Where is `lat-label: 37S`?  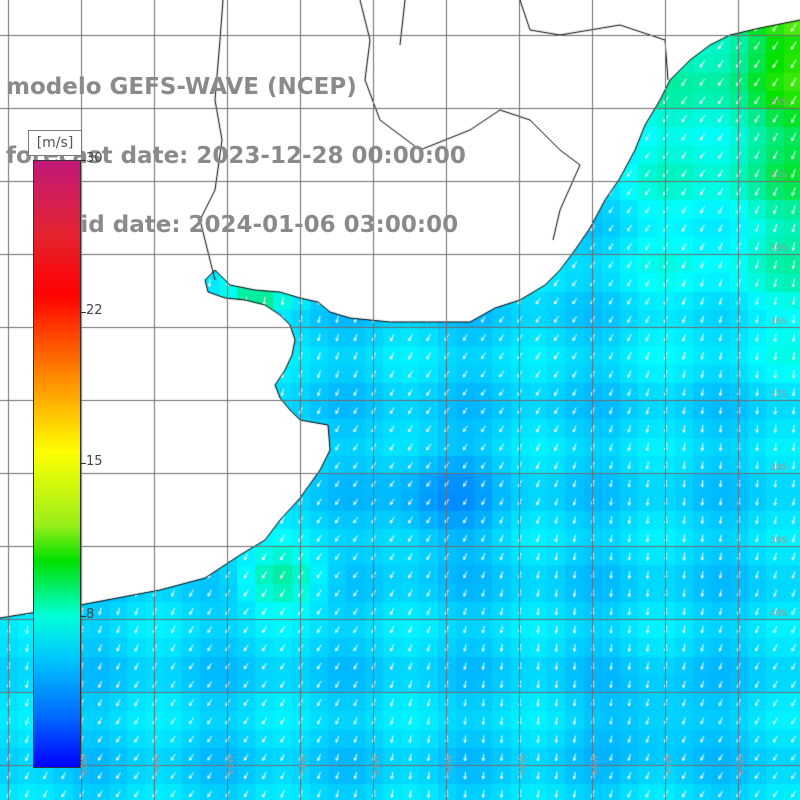
lat-label: 37S is located at coordinates (779, 395).